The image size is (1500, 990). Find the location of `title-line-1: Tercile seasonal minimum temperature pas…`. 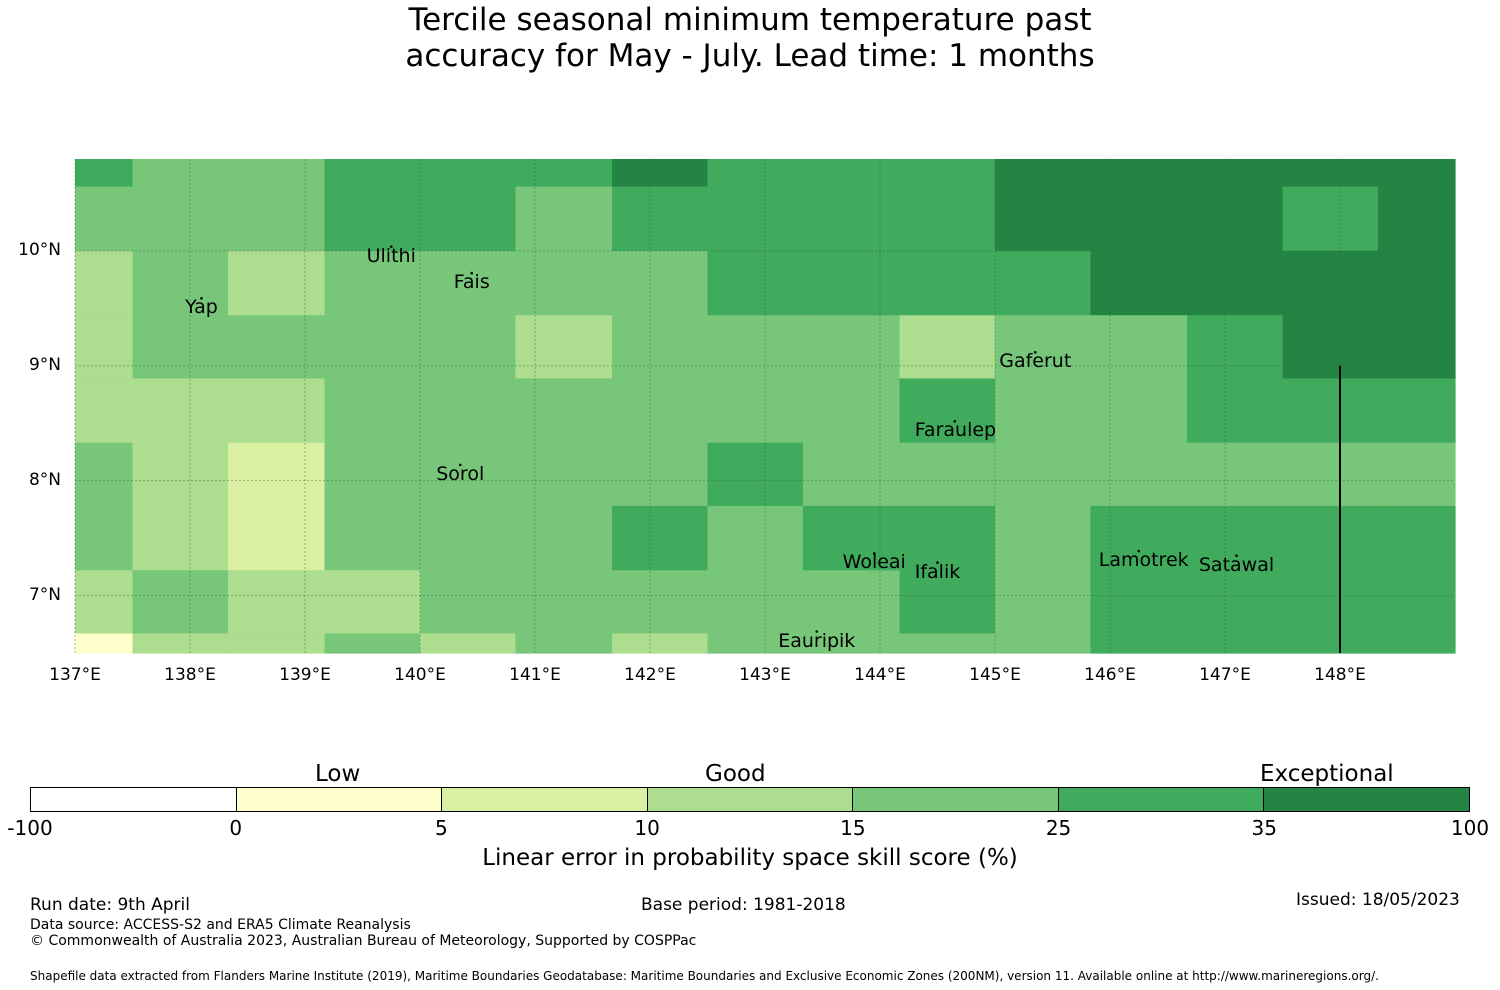

title-line-1: Tercile seasonal minimum temperature pas… is located at coordinates (750, 20).